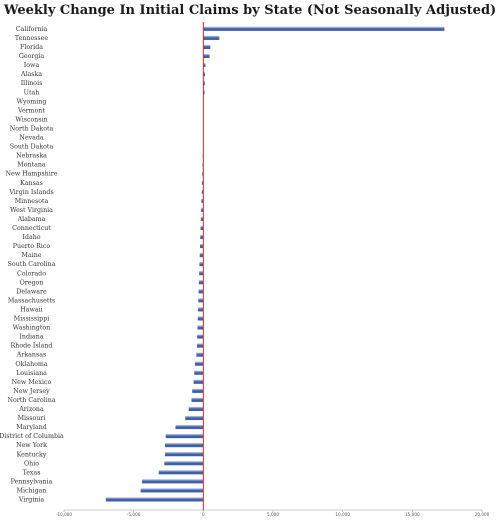  I want to click on bar-california, so click(324, 28).